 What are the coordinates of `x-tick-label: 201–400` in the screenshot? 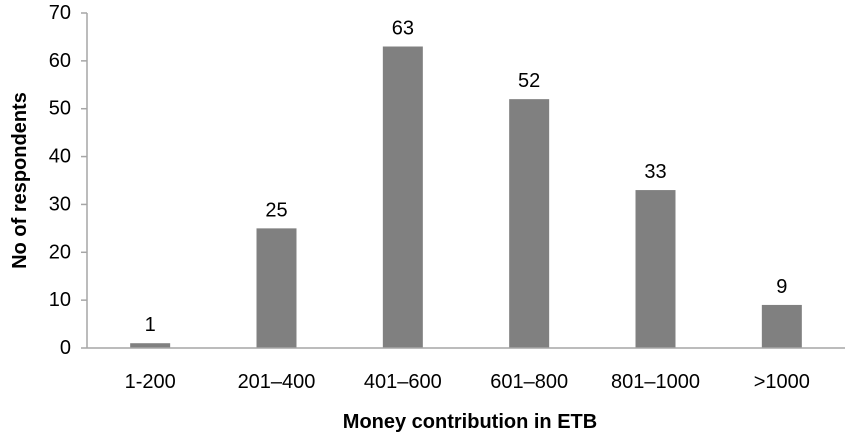 It's located at (277, 382).